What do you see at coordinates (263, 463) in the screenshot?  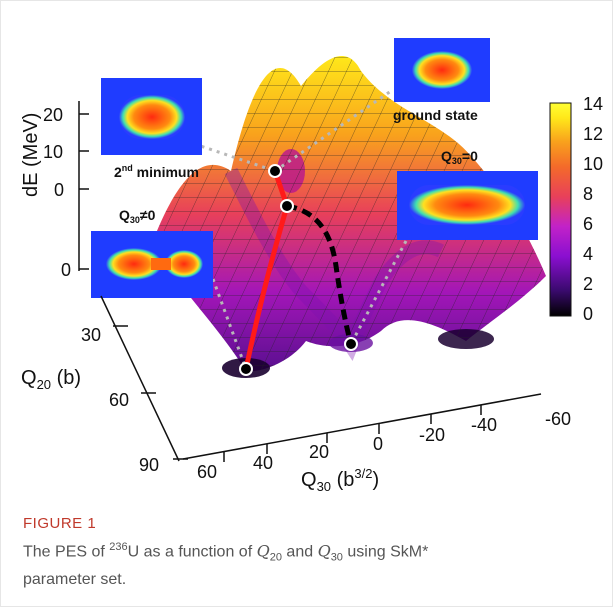 I see `q30-tick-40: 40` at bounding box center [263, 463].